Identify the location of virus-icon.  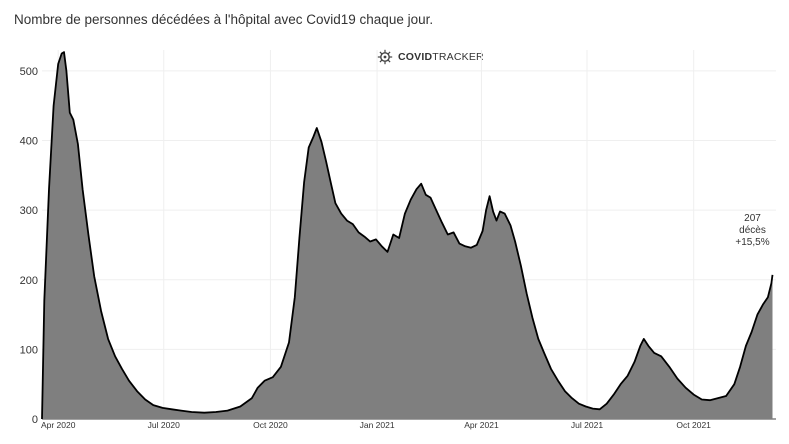
(385, 57).